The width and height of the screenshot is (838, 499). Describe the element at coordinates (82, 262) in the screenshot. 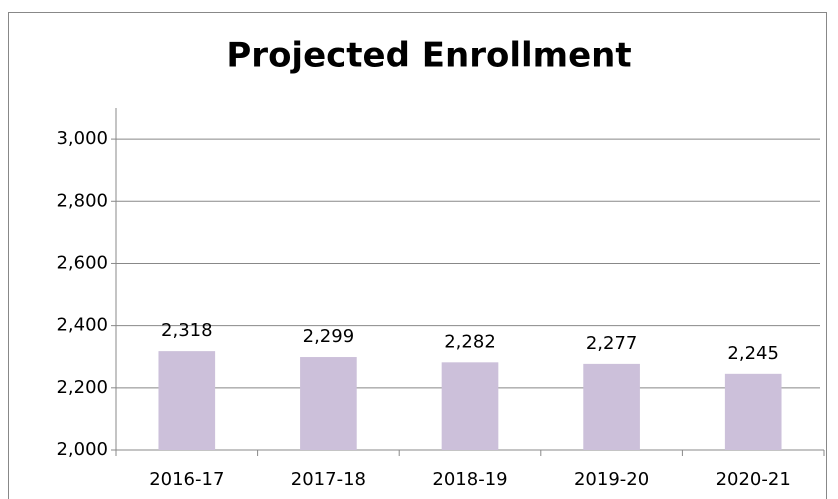

I see `y-tick-label: 2,600` at that location.